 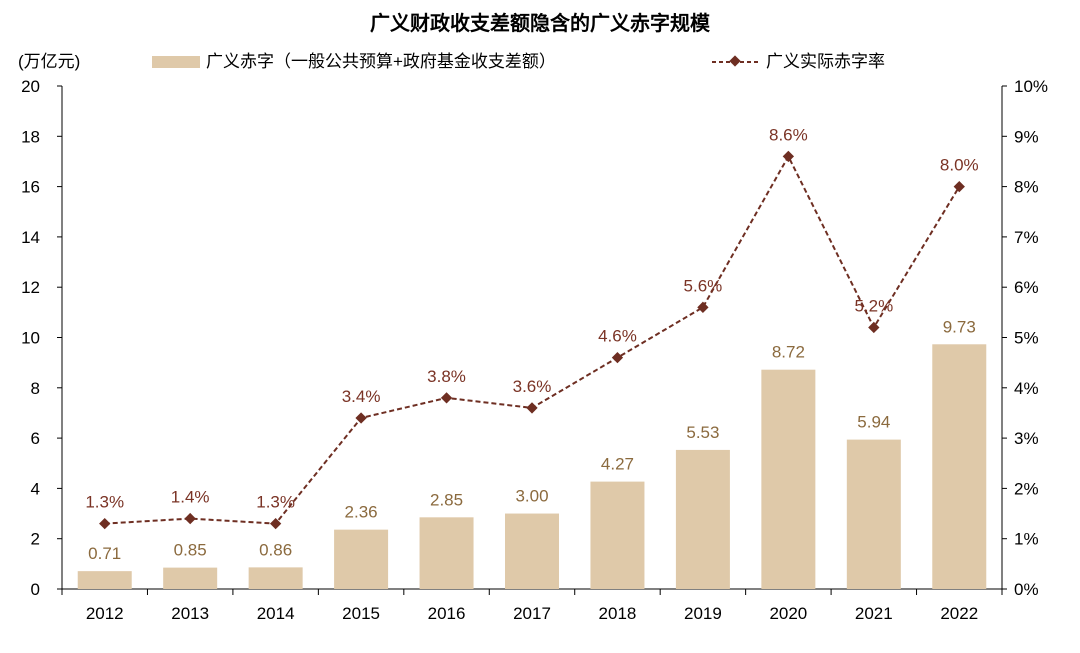 What do you see at coordinates (959, 165) in the screenshot?
I see `line-value-label: 8.0%` at bounding box center [959, 165].